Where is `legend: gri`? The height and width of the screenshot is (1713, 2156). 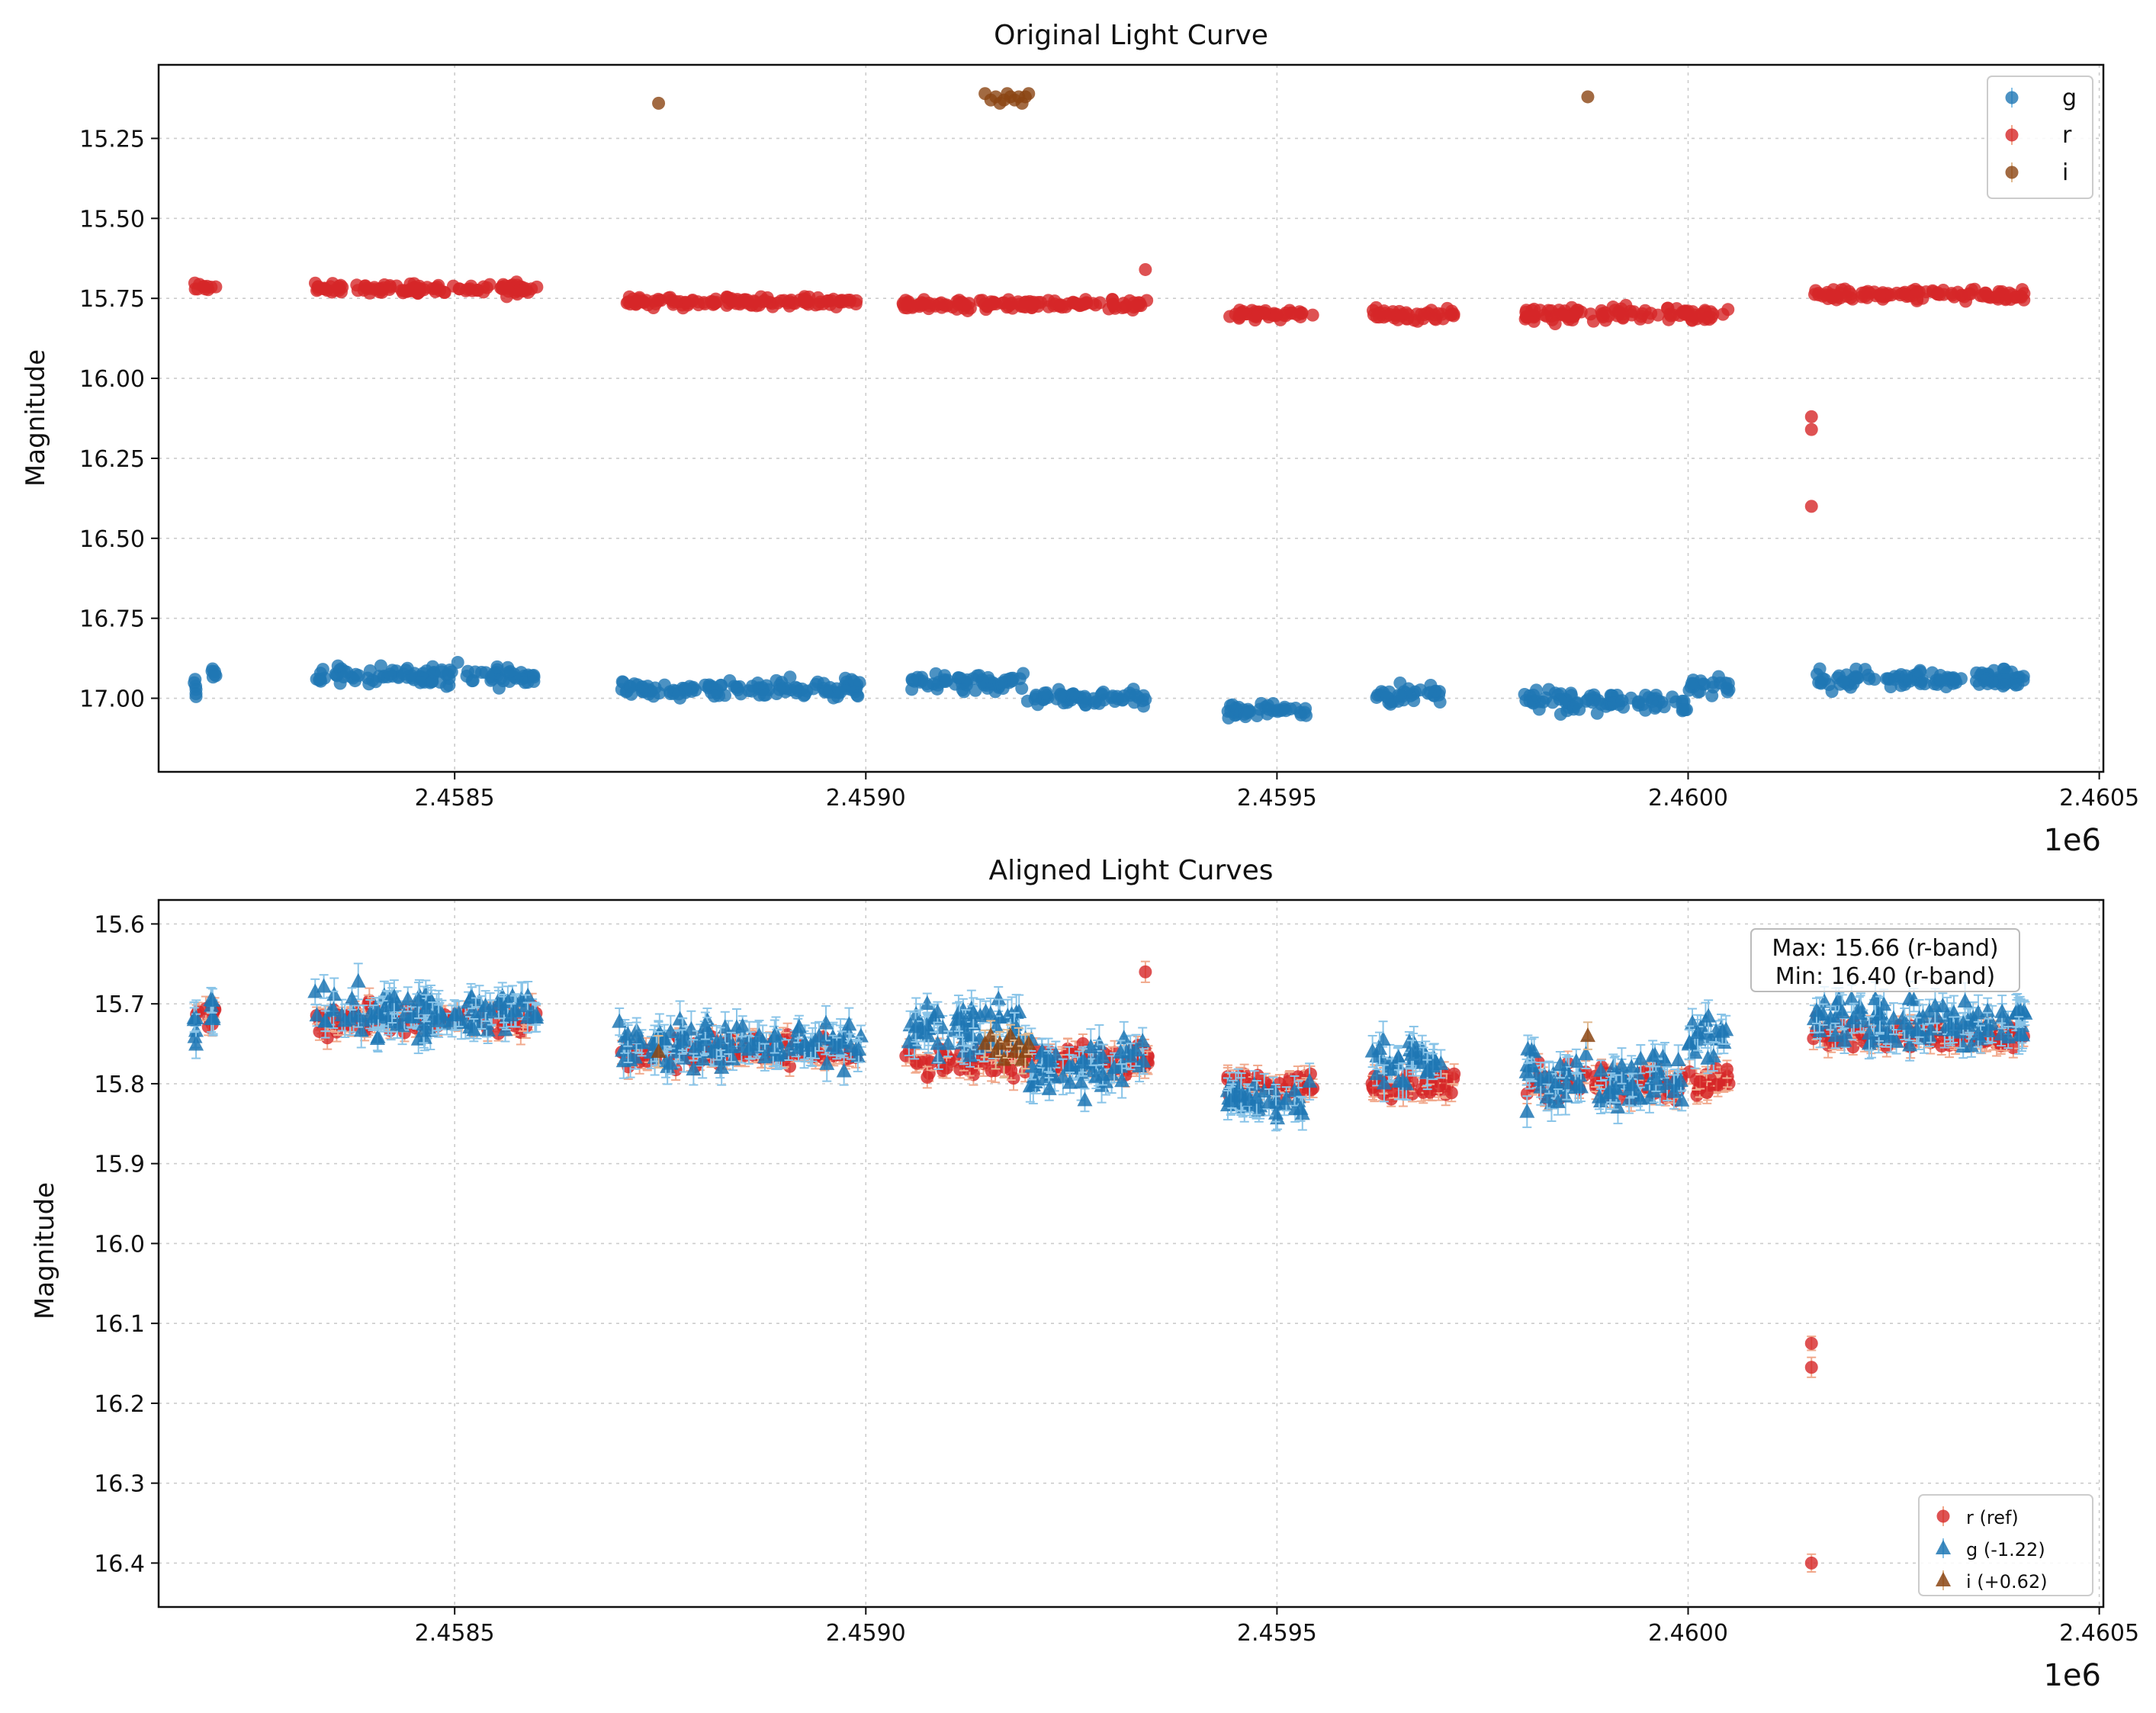
legend: gri is located at coordinates (2040, 137).